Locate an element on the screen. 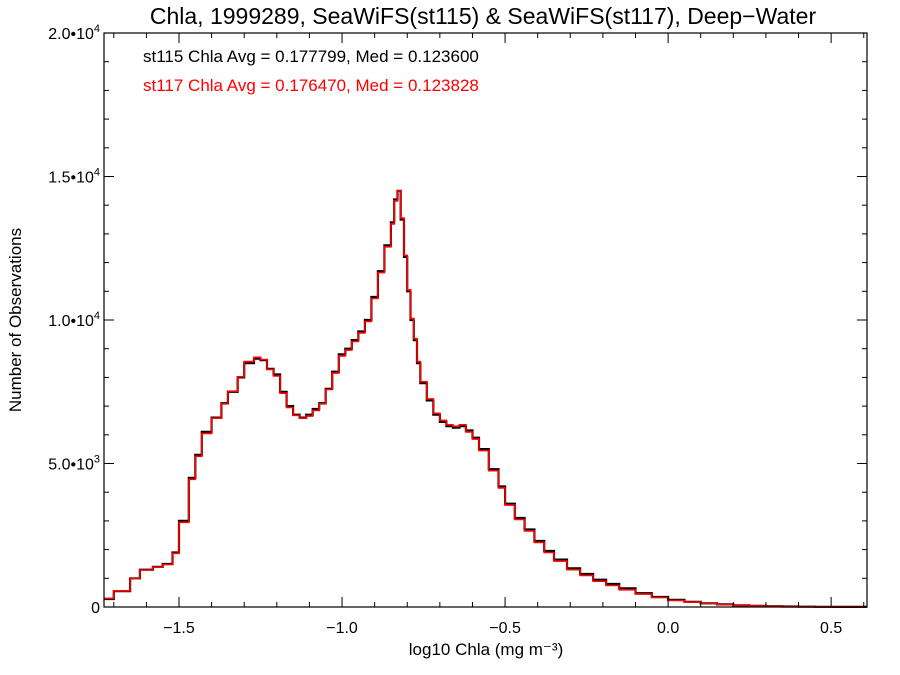  x-tick-label: −1.0 is located at coordinates (342, 628).